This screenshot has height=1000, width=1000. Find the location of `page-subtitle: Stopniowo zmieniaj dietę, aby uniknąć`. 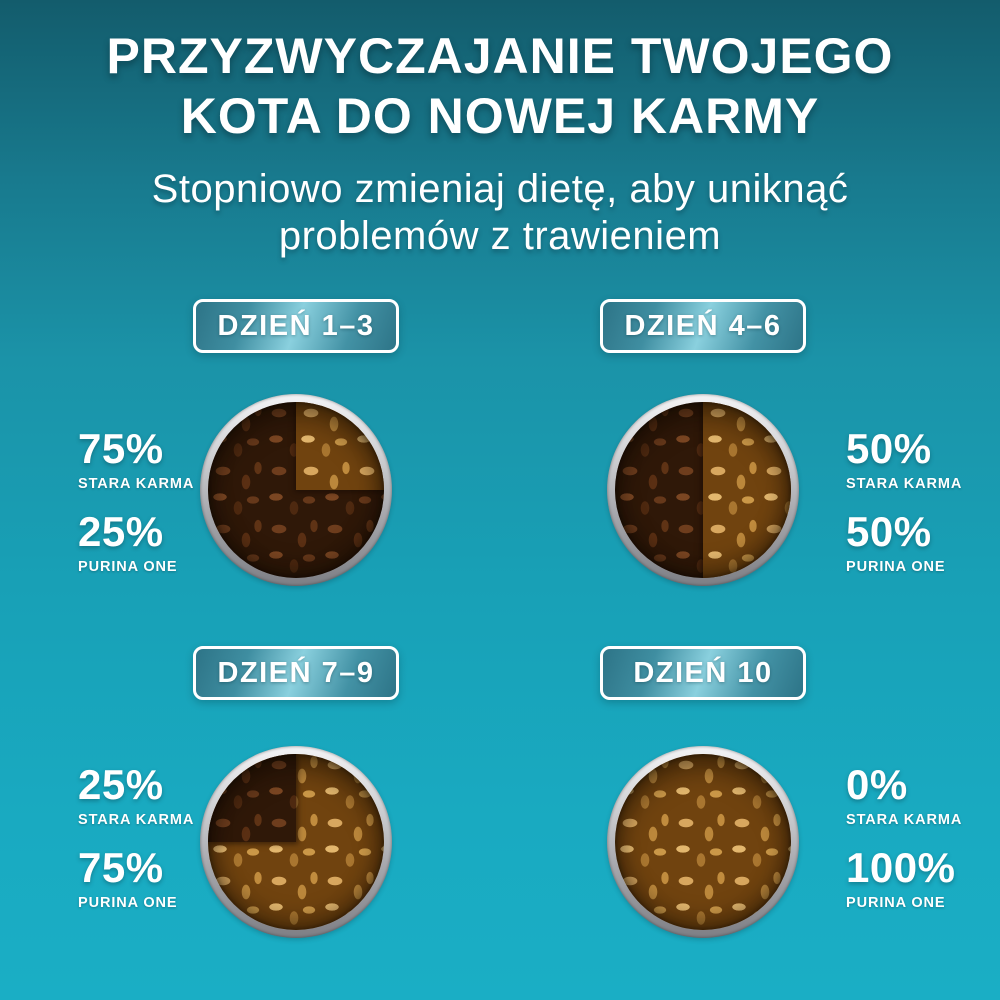

page-subtitle: Stopniowo zmieniaj dietę, aby uniknąć is located at coordinates (500, 189).